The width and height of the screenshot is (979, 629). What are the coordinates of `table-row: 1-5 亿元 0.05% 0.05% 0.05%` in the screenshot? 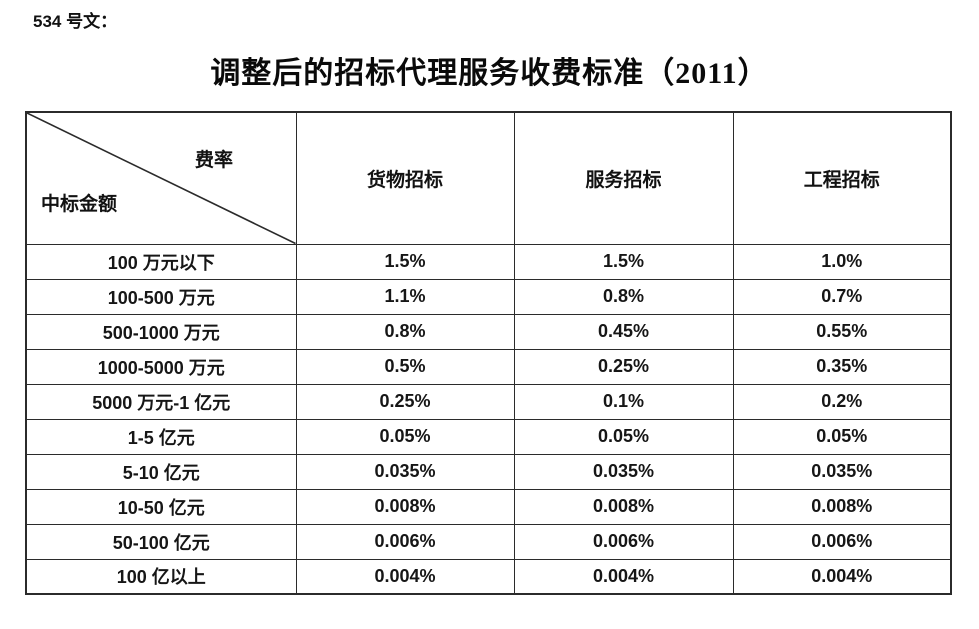 It's located at (488, 436).